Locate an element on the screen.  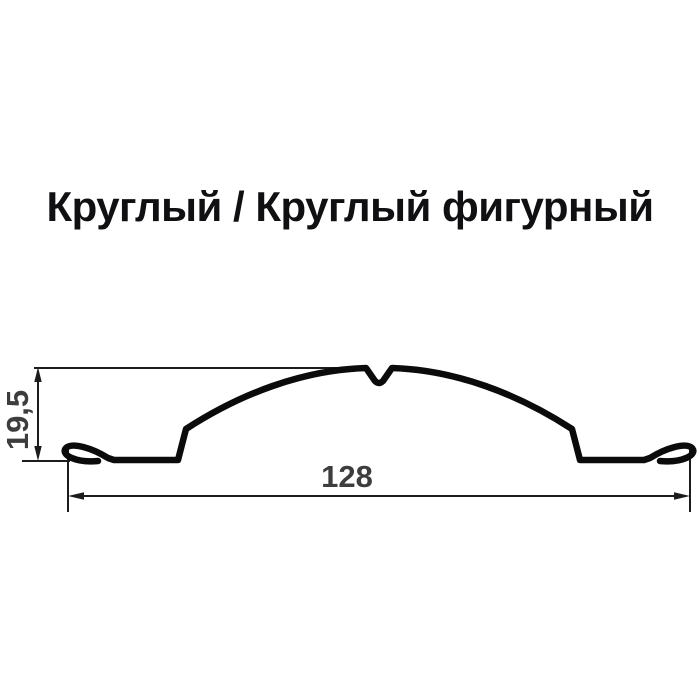
height-dimension: 19,5 is located at coordinates (21, 414).